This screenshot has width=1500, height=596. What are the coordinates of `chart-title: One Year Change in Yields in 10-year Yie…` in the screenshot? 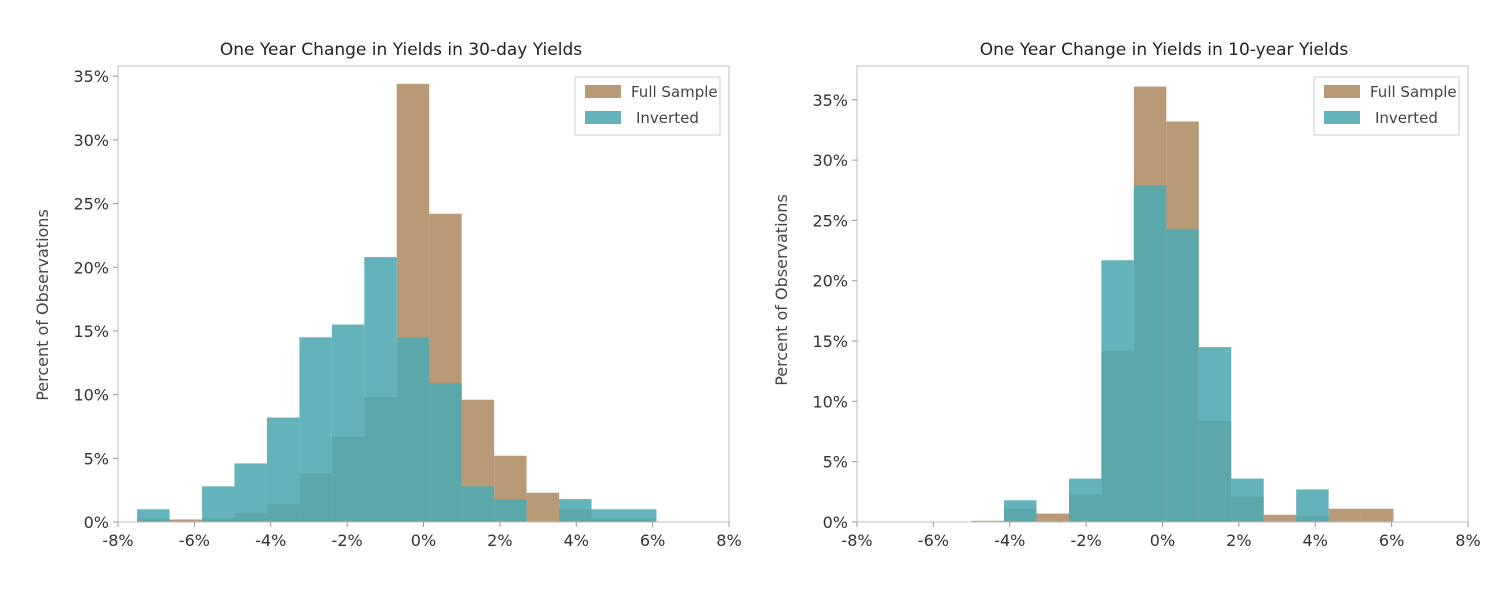 It's located at (1164, 50).